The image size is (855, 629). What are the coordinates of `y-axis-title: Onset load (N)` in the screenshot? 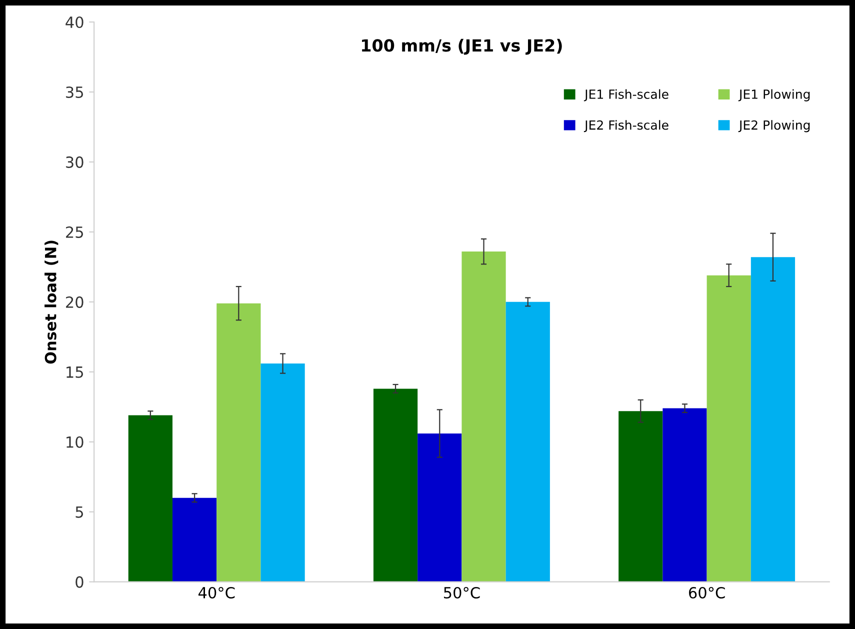 It's located at (51, 302).